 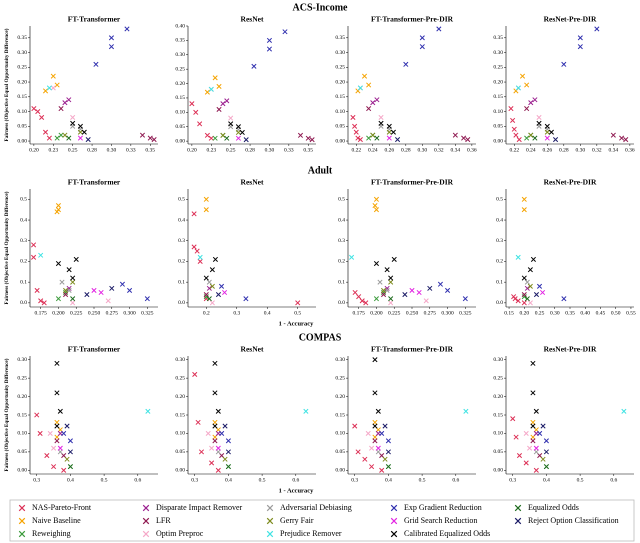 I want to click on x-tick-label: 0.175, so click(x=358, y=313).